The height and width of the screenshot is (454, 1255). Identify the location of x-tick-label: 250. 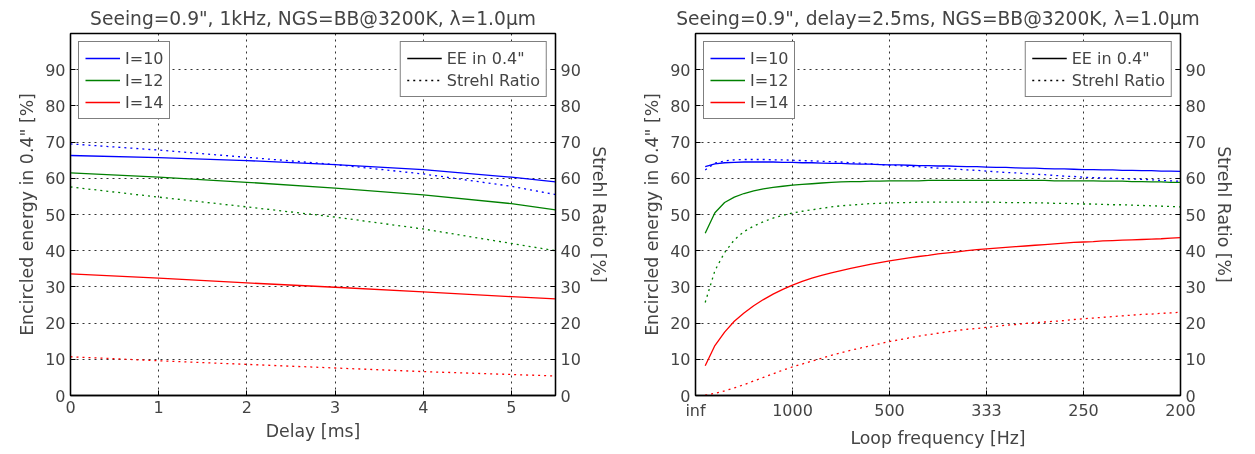
(1083, 410).